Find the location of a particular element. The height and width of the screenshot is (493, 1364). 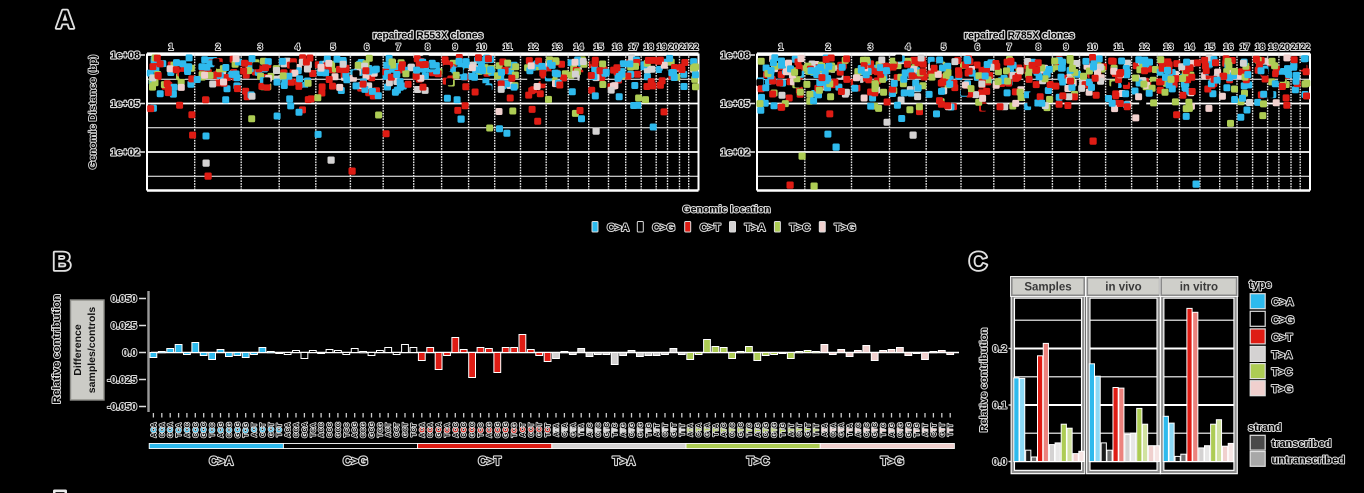

svg-text: type is located at coordinates (1260, 285).